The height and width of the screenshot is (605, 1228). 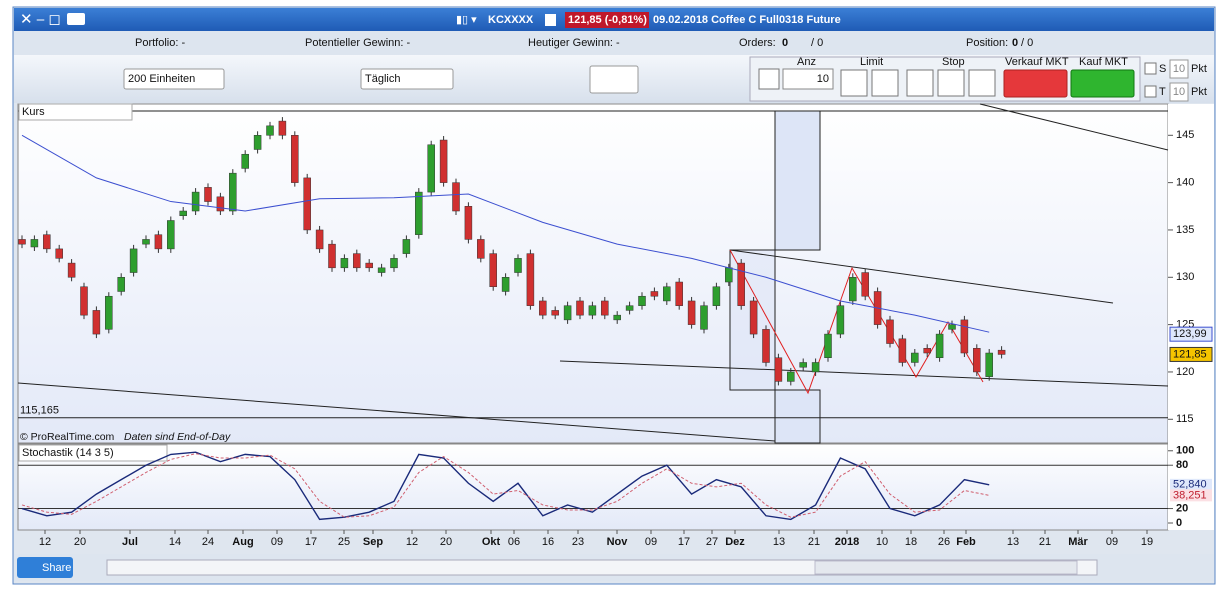 I want to click on limit-buy-button, so click(x=854, y=83).